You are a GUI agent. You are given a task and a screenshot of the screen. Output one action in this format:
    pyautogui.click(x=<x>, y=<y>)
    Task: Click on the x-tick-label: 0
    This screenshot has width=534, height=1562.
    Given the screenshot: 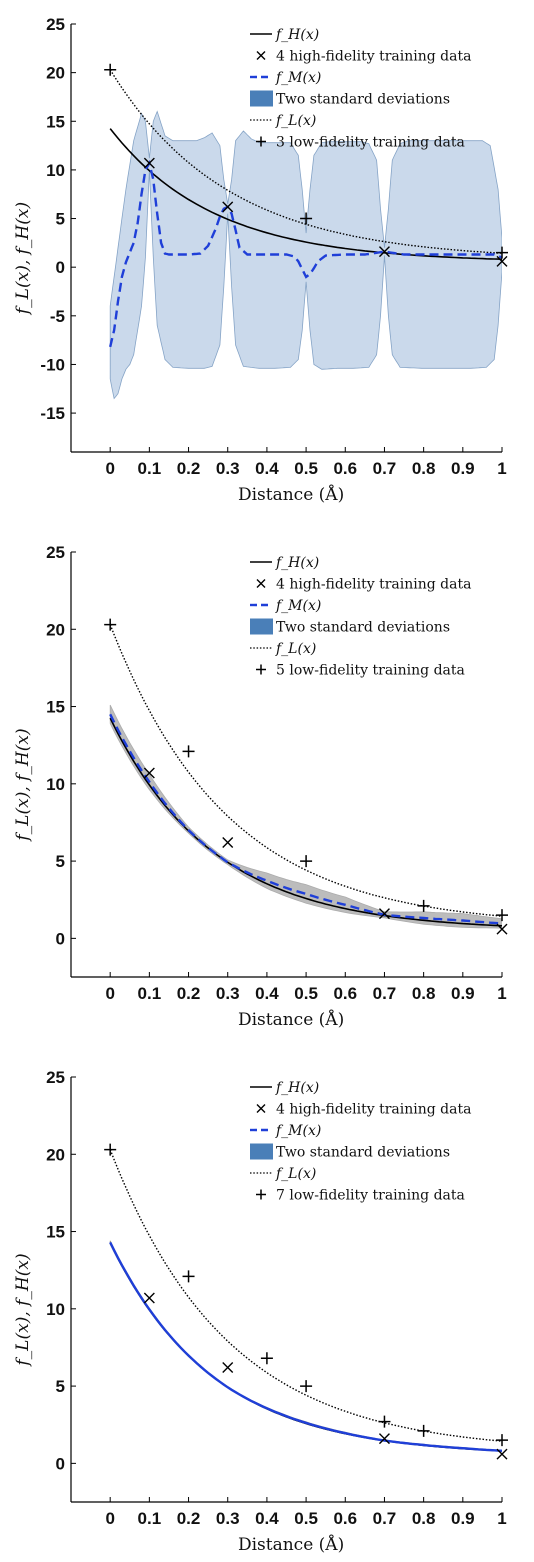 What is the action you would take?
    pyautogui.click(x=109, y=993)
    